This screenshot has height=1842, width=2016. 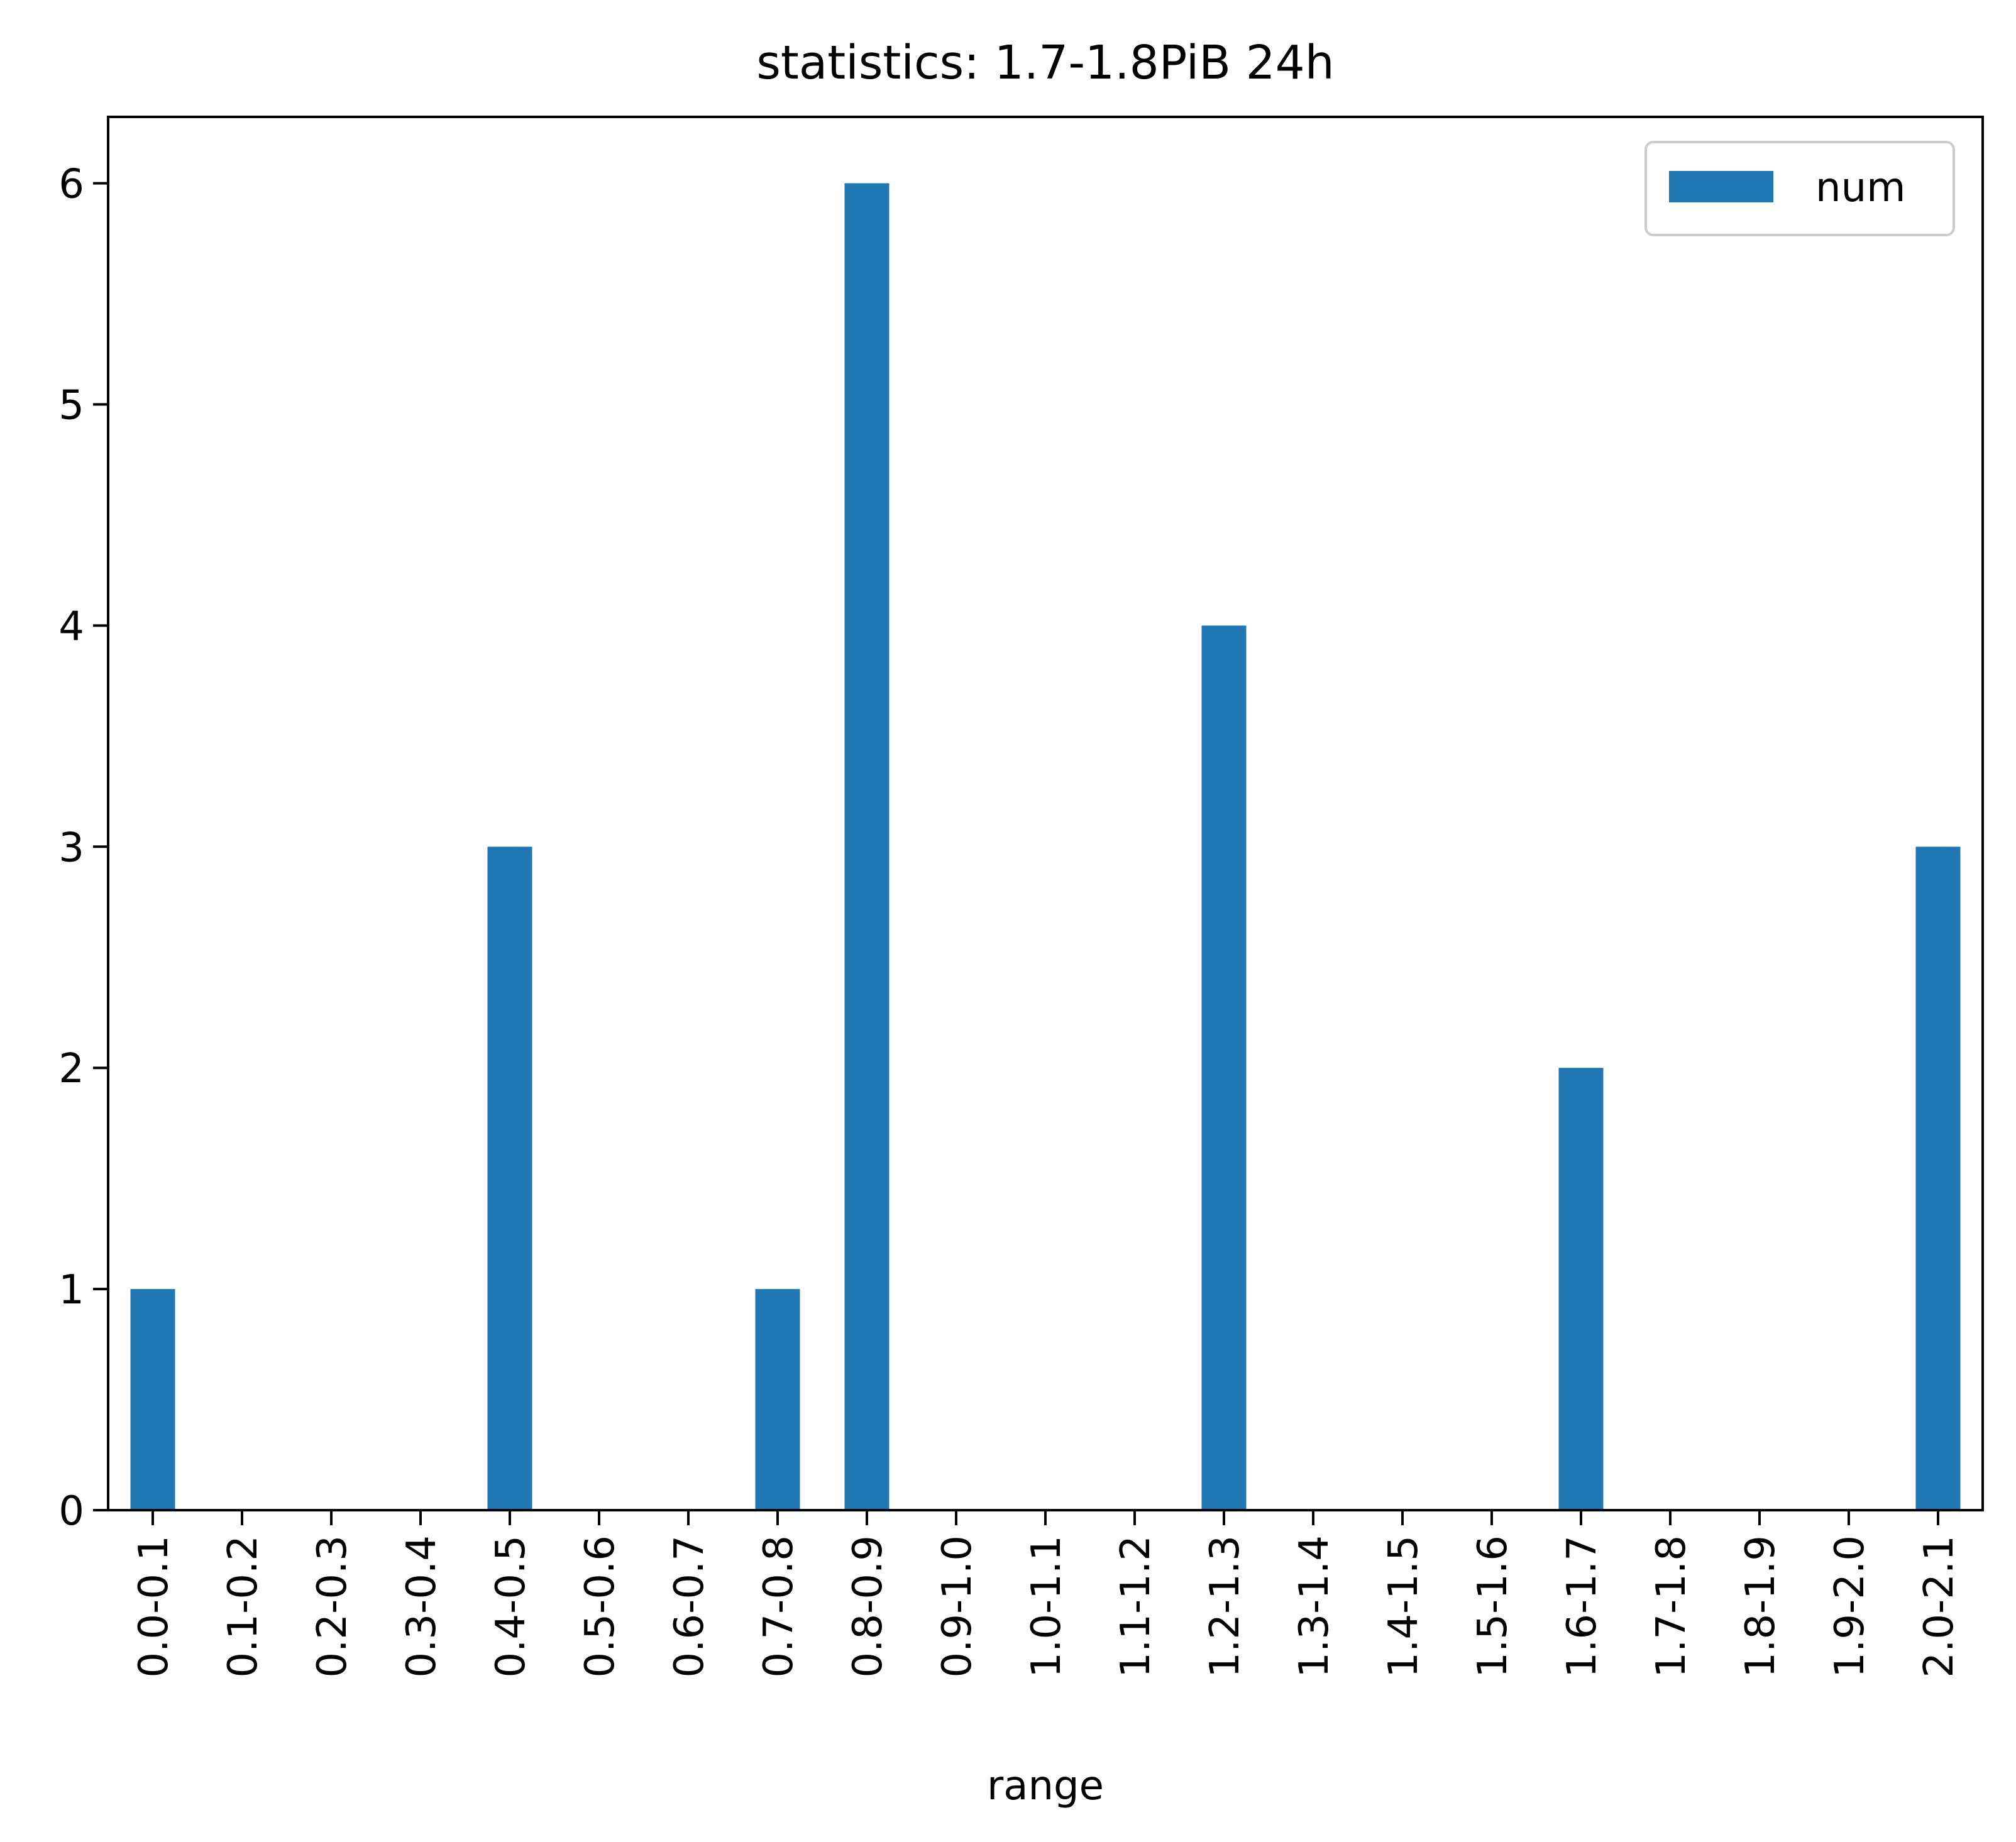 I want to click on x-tick-label: 0.1-0.2, so click(x=244, y=1606).